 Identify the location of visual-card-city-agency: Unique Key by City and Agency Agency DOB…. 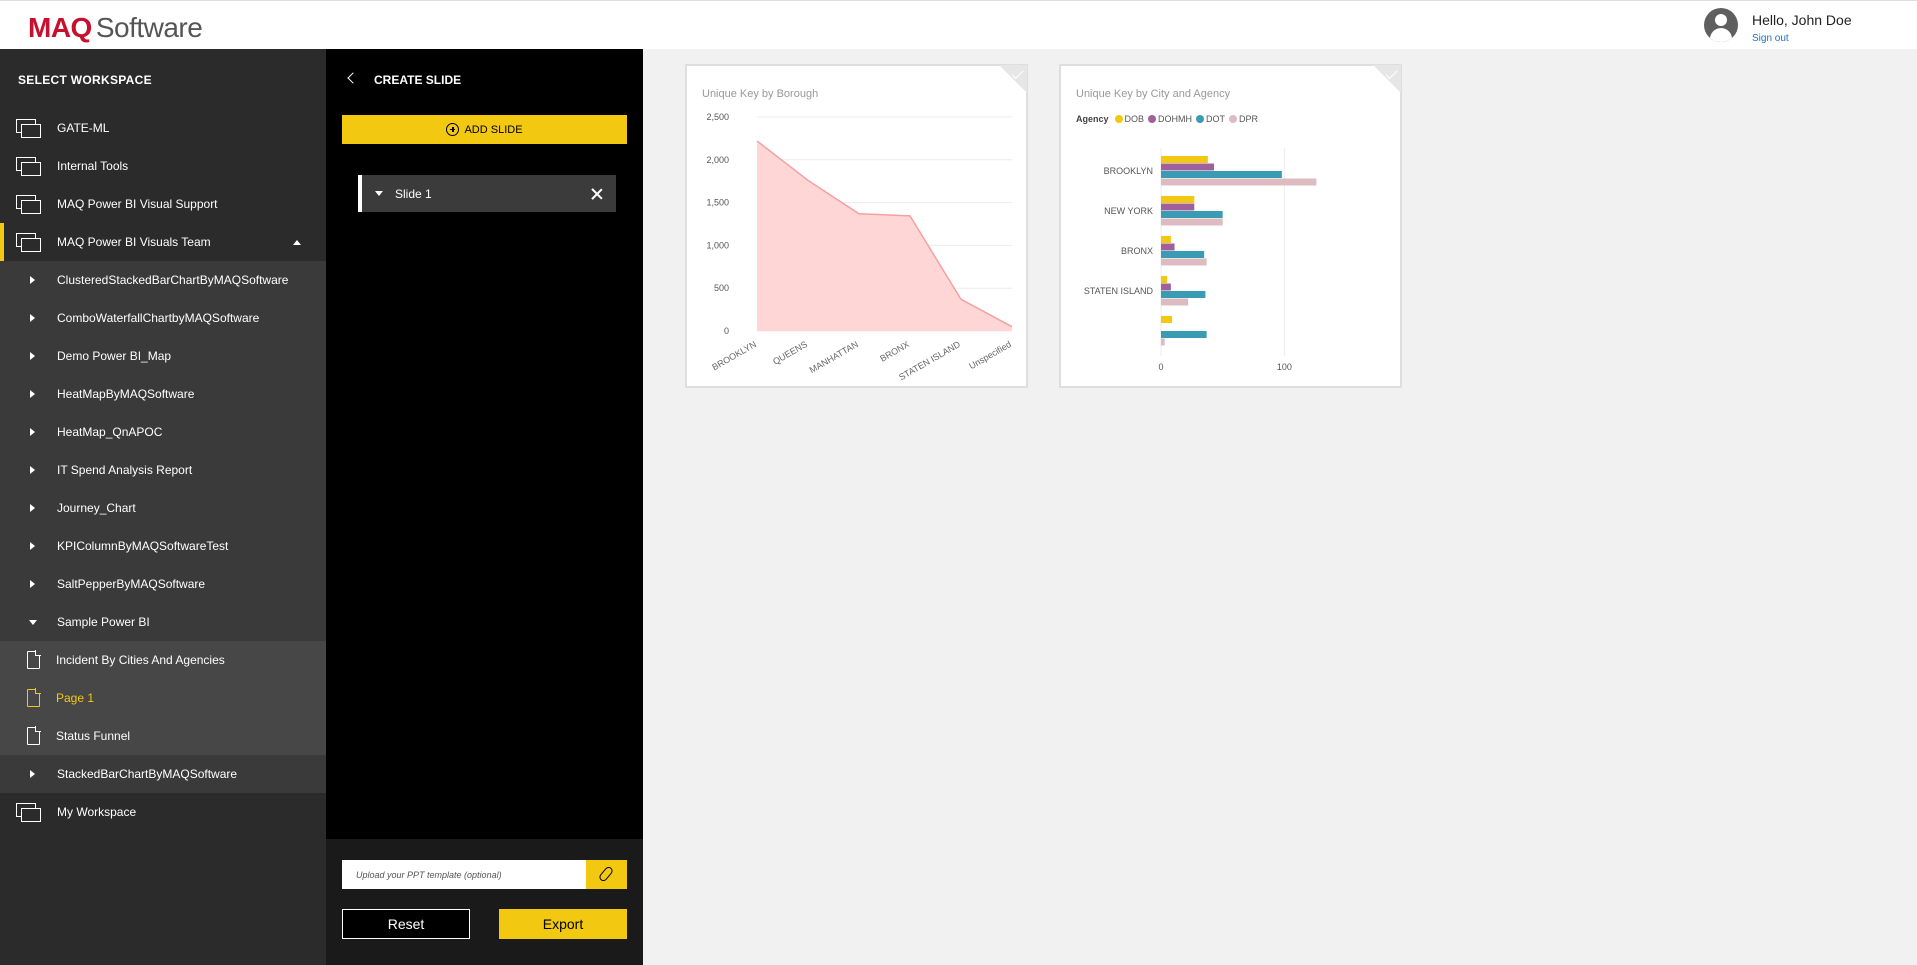
(1230, 226).